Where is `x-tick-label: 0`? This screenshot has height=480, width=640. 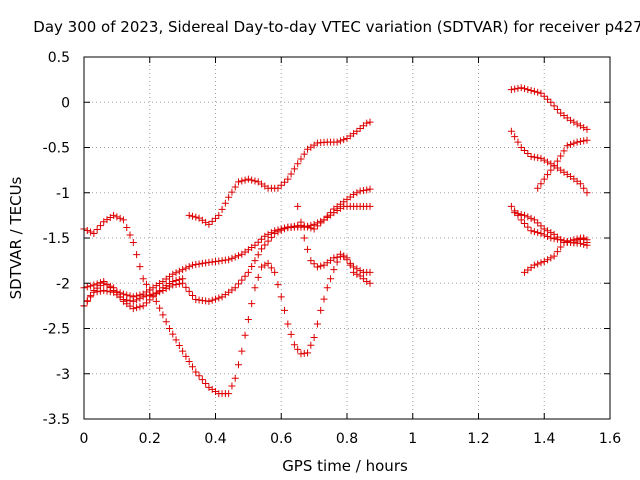 x-tick-label: 0 is located at coordinates (84, 439).